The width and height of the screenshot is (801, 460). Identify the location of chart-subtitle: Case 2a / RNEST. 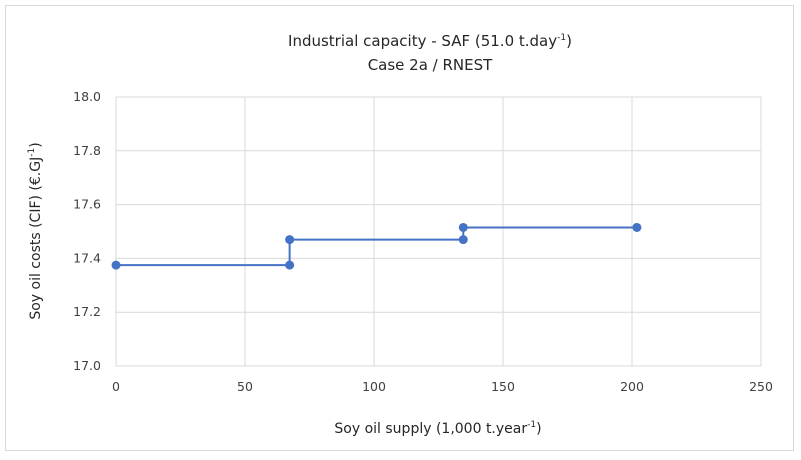
(430, 65).